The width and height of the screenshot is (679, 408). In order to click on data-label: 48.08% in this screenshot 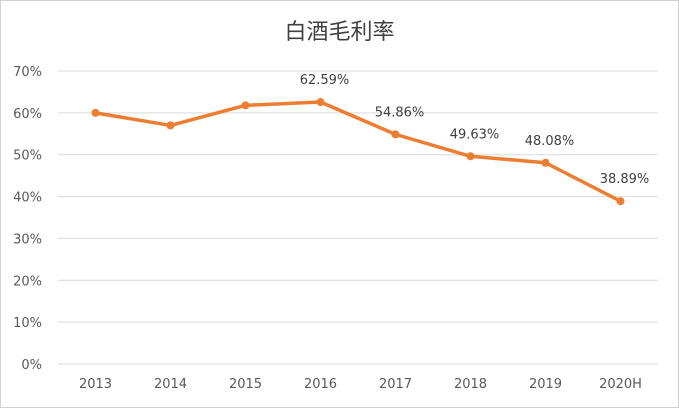, I will do `click(550, 141)`.